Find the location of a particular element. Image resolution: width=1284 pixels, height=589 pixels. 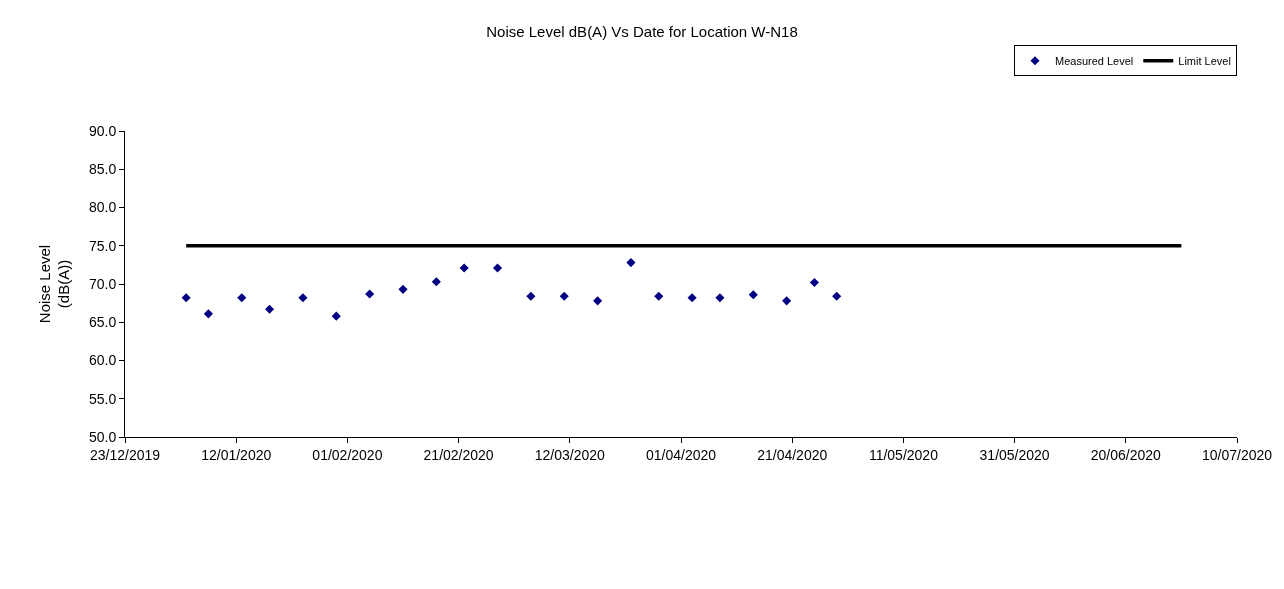

x-tick-label: 31/05/2020 is located at coordinates (1014, 454).